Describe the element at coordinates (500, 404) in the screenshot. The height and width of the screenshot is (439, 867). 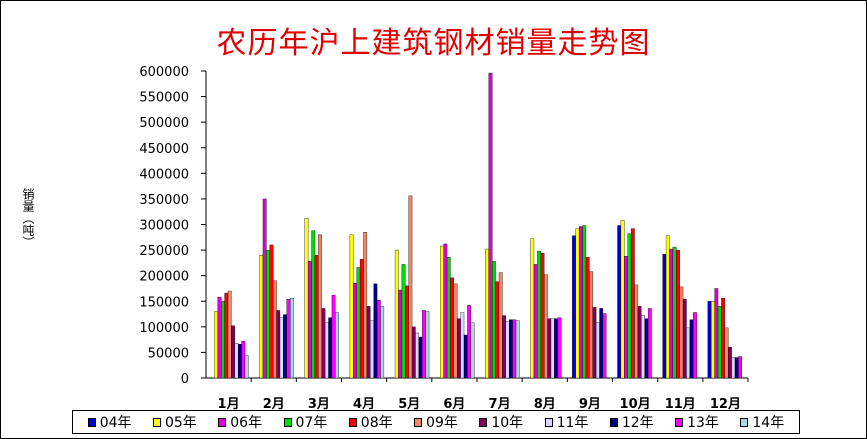
I see `x-tick-label: 7月` at that location.